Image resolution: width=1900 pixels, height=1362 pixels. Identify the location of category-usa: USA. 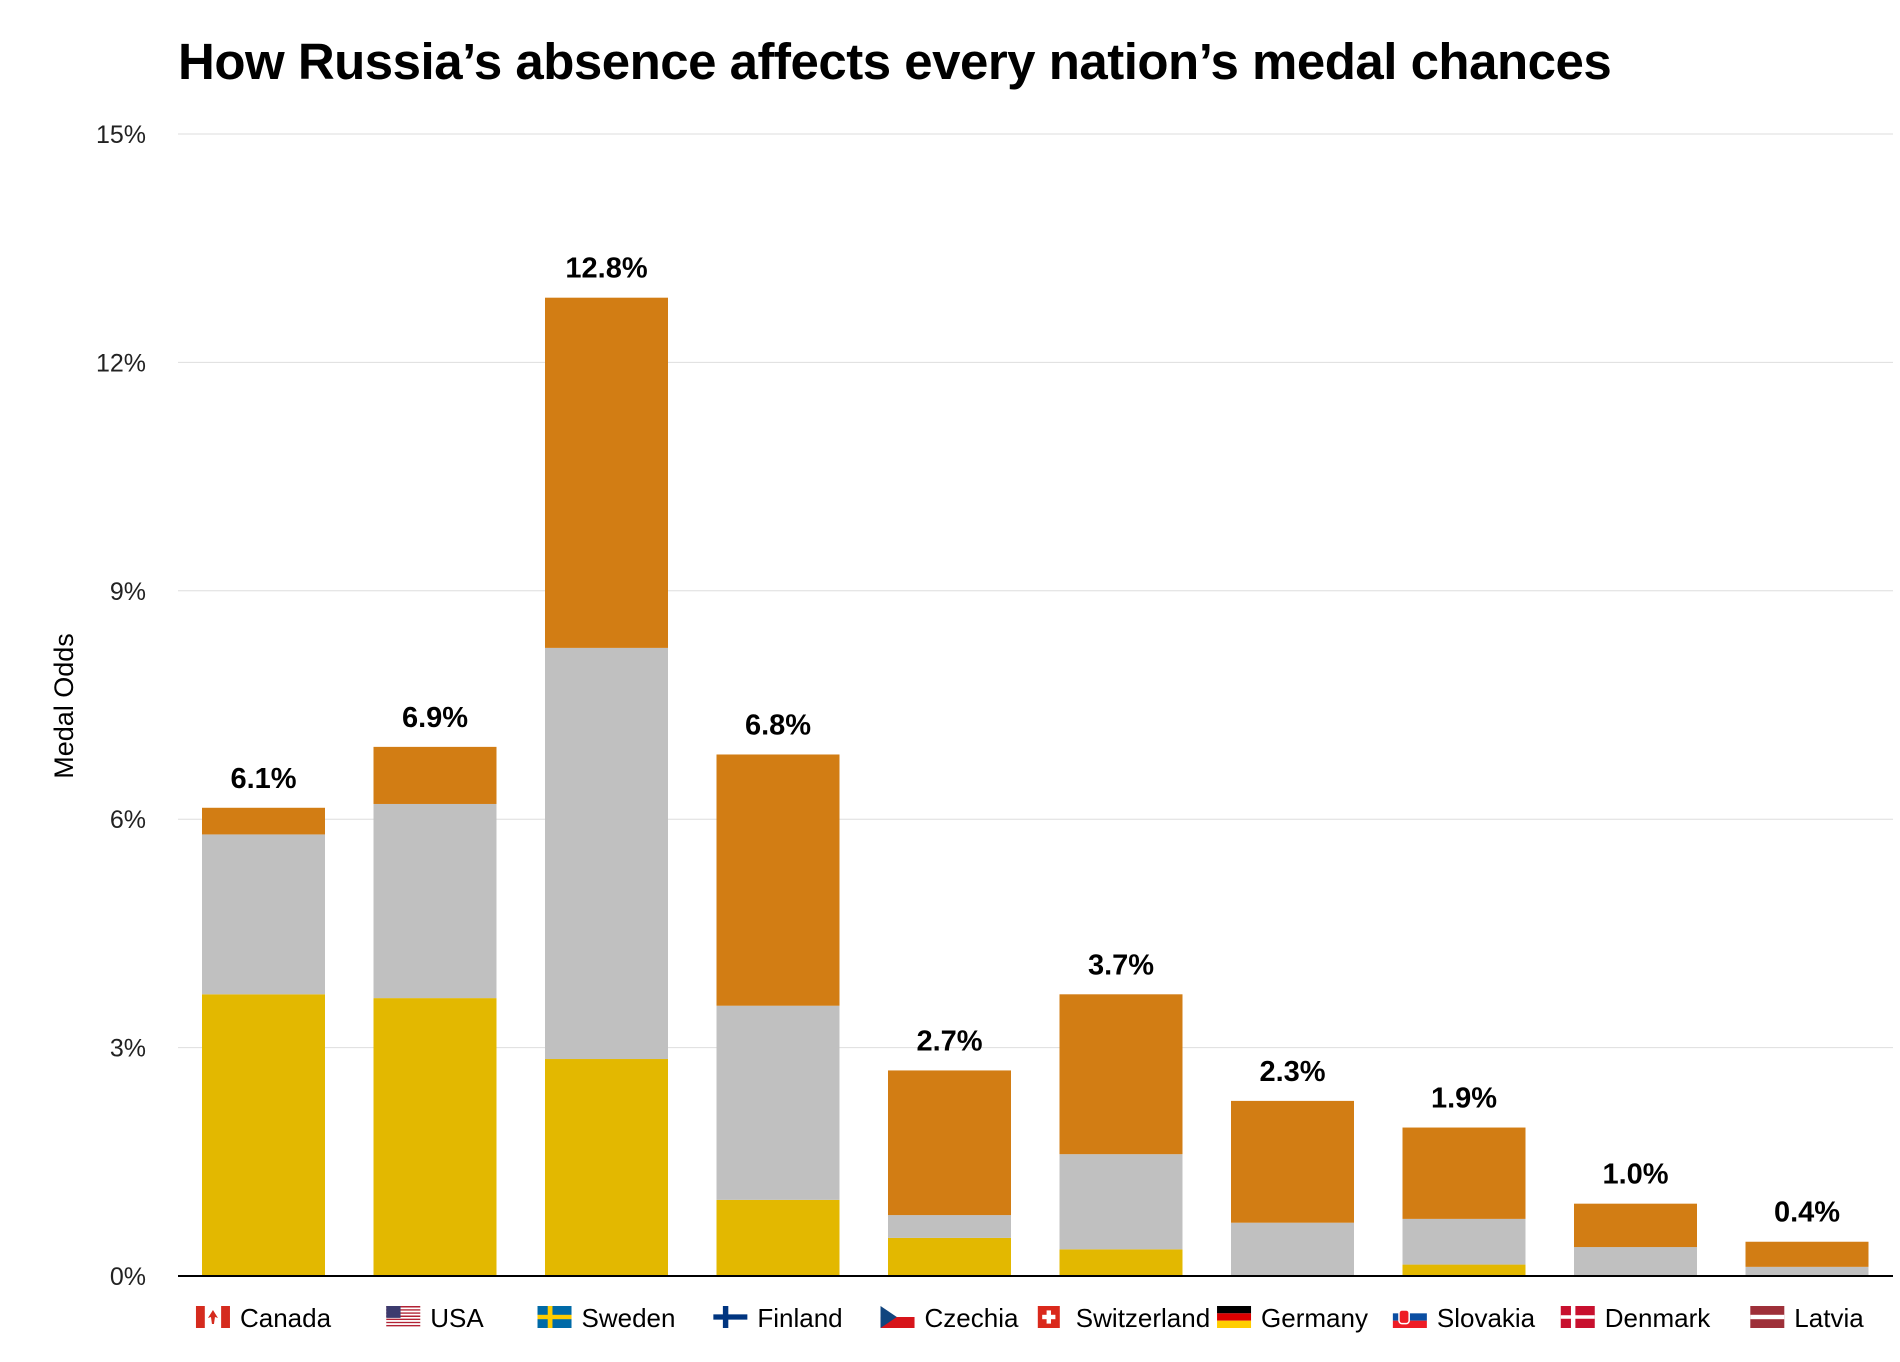
(435, 1318).